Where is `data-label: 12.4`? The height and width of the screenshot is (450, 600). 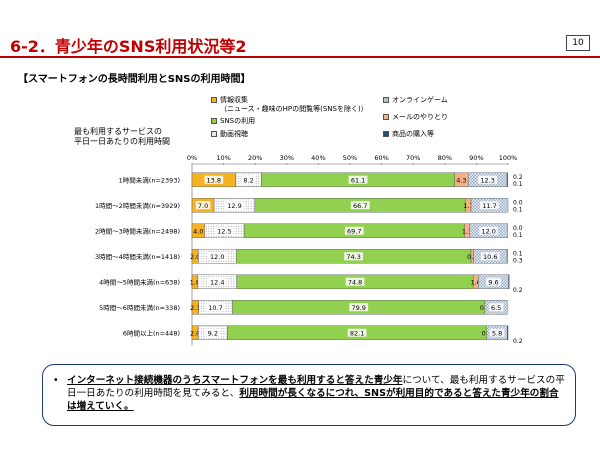
data-label: 12.4 is located at coordinates (217, 282).